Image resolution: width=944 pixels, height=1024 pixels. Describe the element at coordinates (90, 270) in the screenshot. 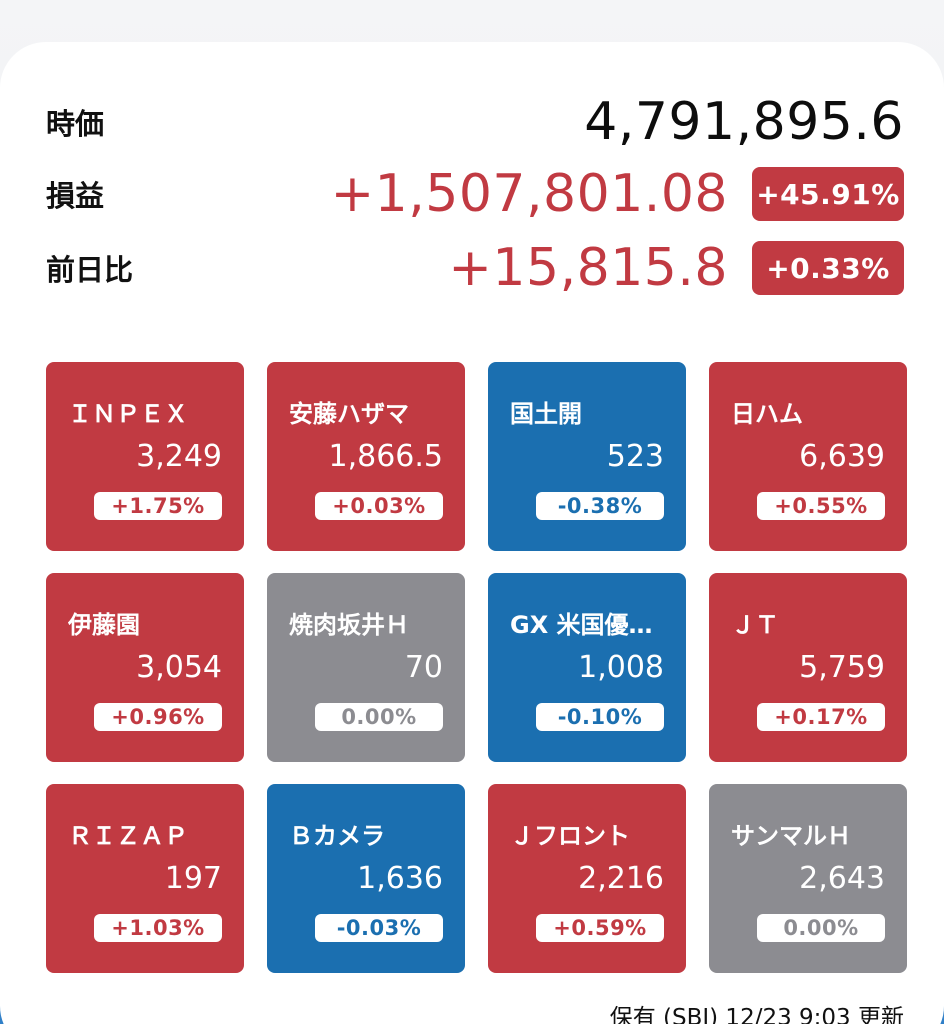

I see `day-change-label: 前日比` at that location.